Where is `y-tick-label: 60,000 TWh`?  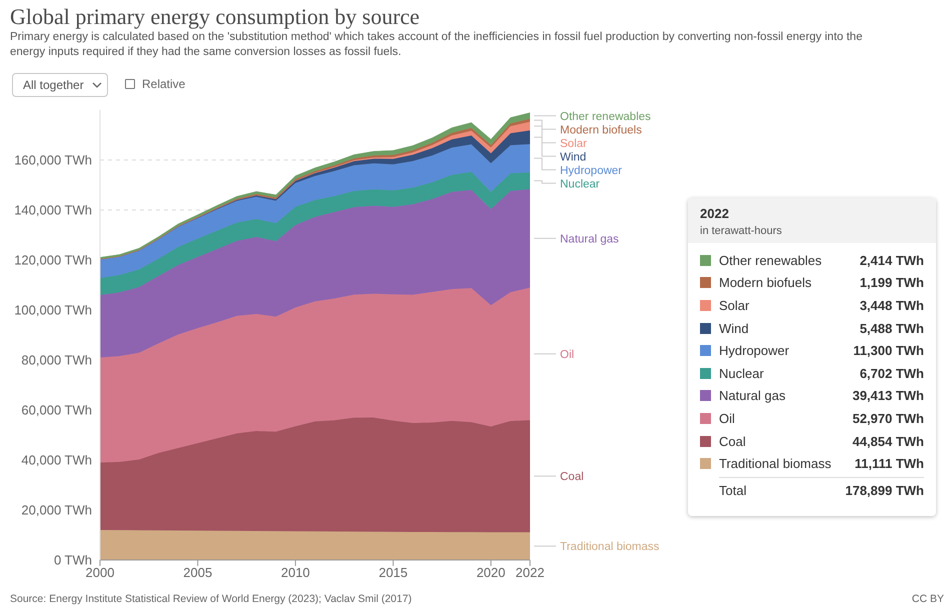 y-tick-label: 60,000 TWh is located at coordinates (56, 410).